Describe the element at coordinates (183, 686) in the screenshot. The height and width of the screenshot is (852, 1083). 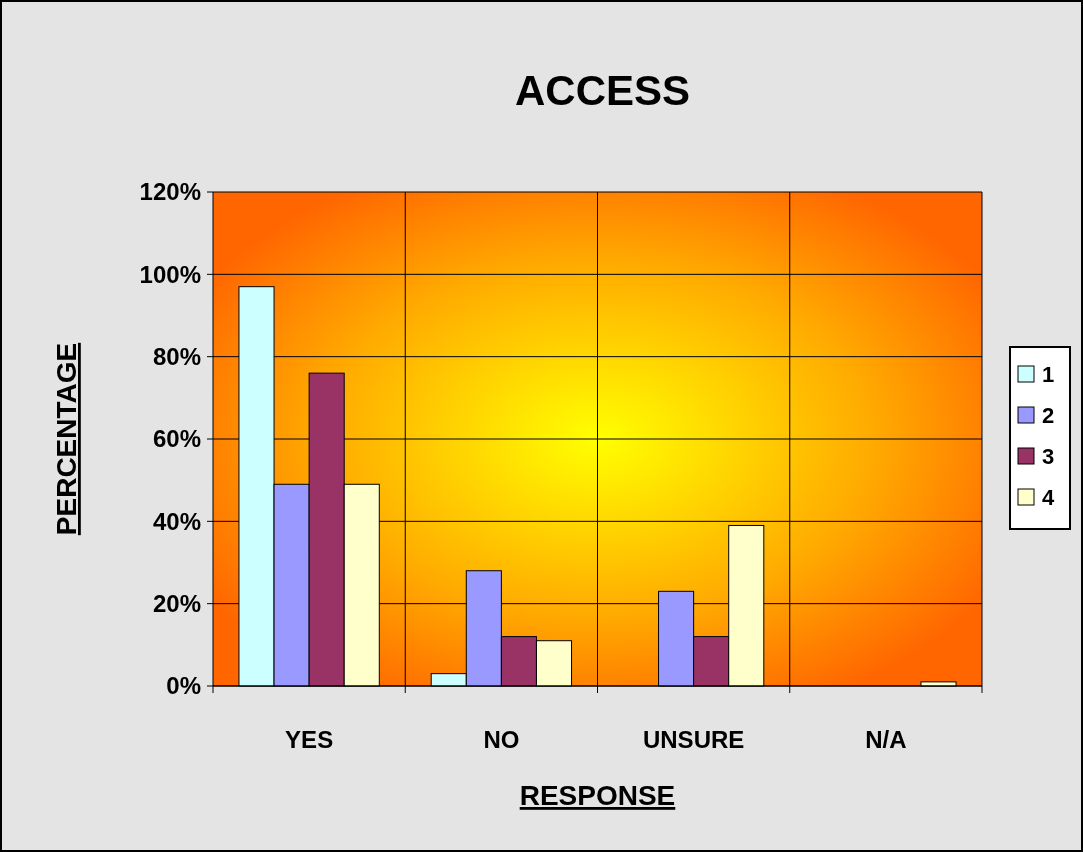
I see `y-tick-label: 0%` at that location.